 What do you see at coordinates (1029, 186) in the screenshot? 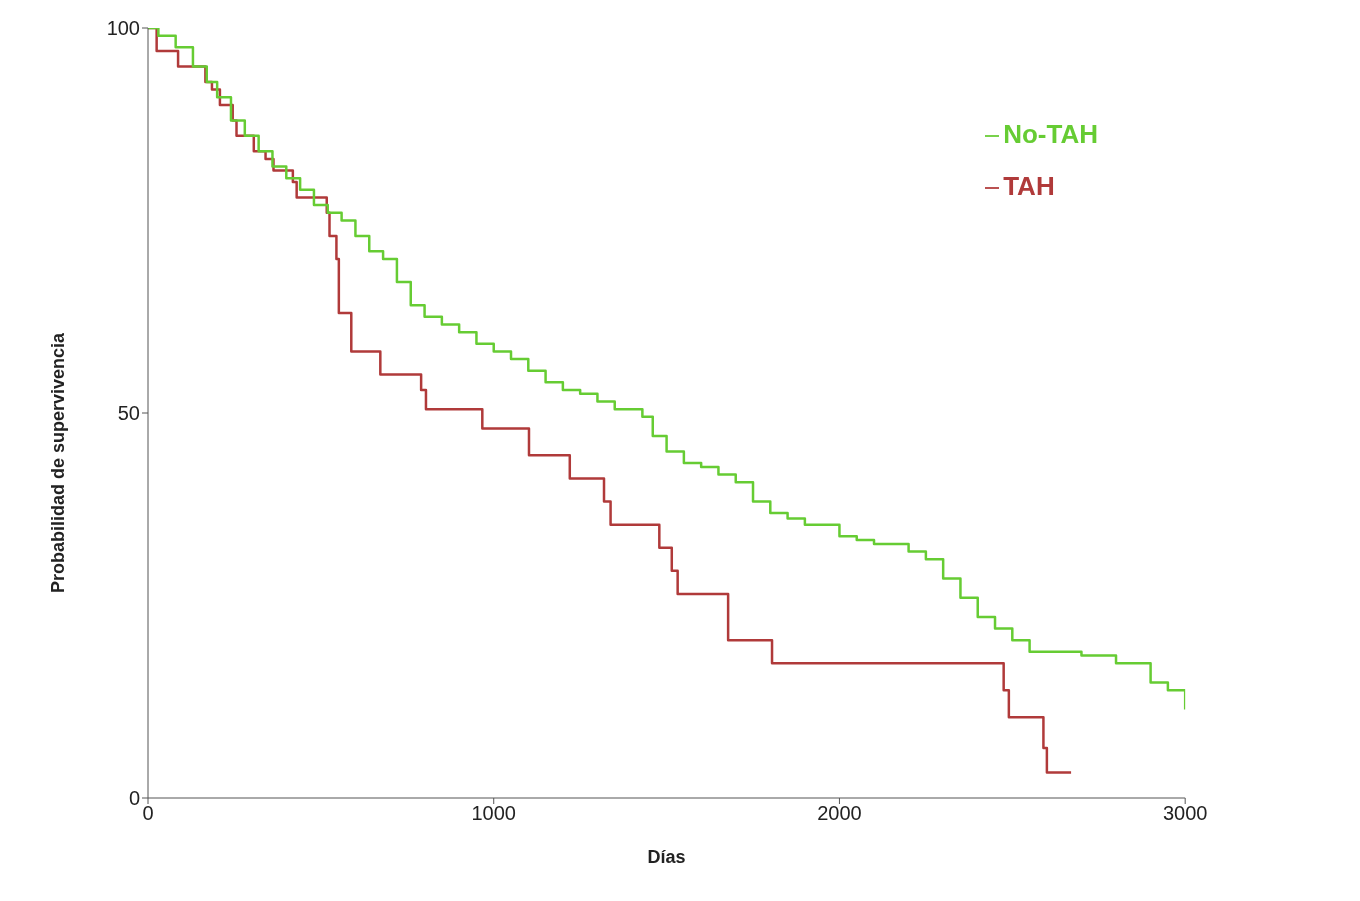
I see `legend-label: TAH` at bounding box center [1029, 186].